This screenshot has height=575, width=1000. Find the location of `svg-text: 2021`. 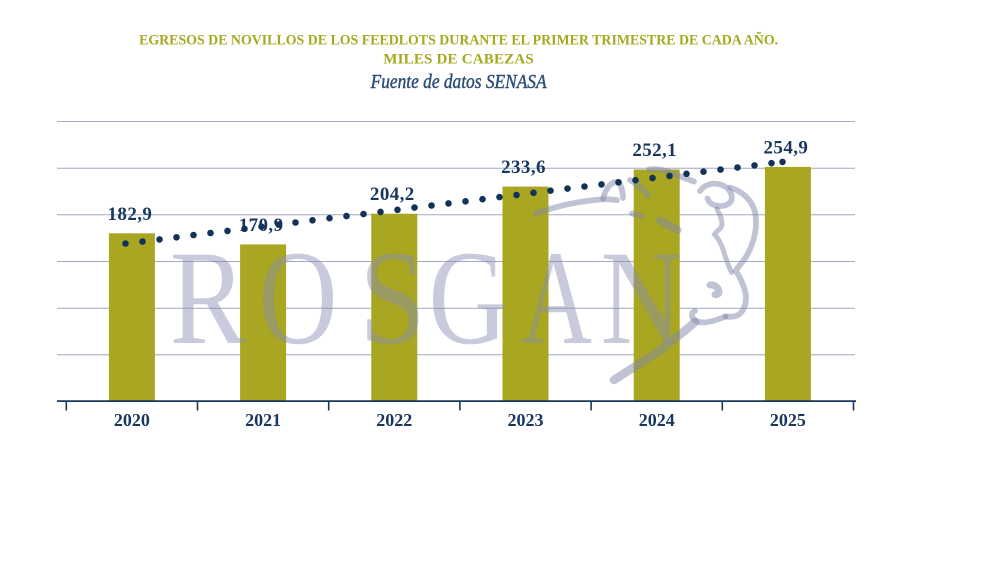

svg-text: 2021 is located at coordinates (263, 420).